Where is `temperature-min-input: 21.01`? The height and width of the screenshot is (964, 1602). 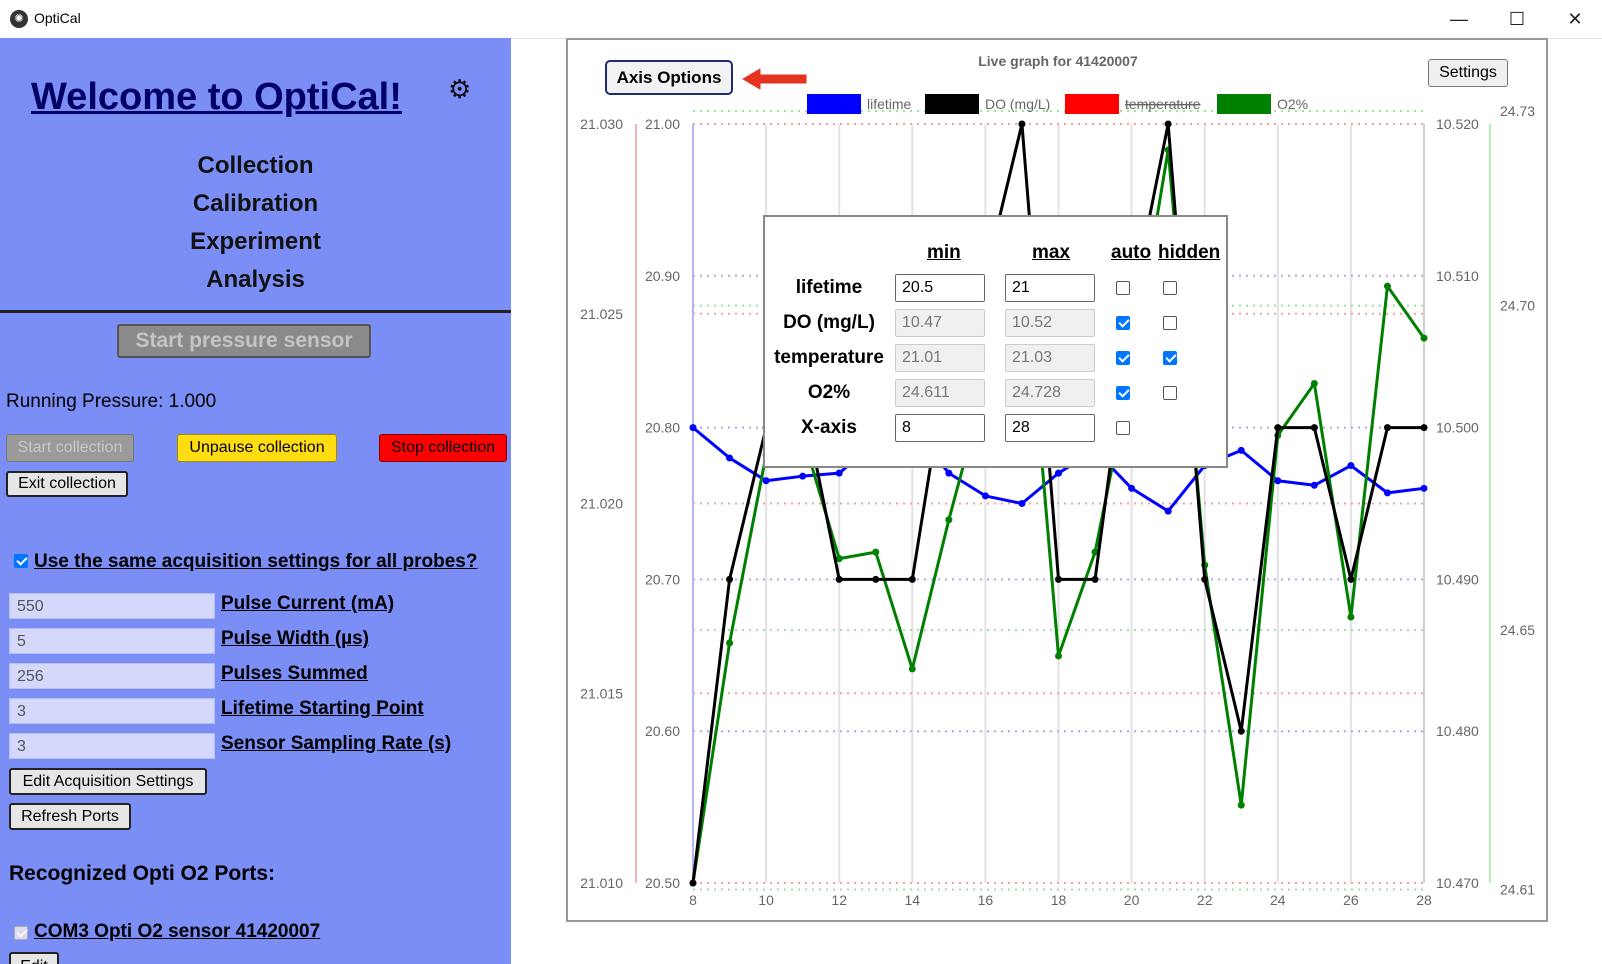
temperature-min-input: 21.01 is located at coordinates (940, 358).